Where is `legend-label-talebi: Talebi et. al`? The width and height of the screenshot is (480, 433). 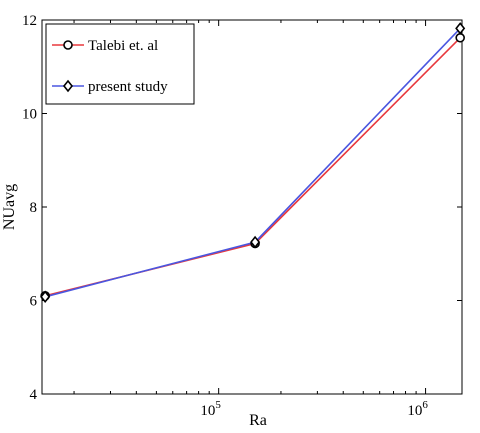
legend-label-talebi: Talebi et. al is located at coordinates (123, 46).